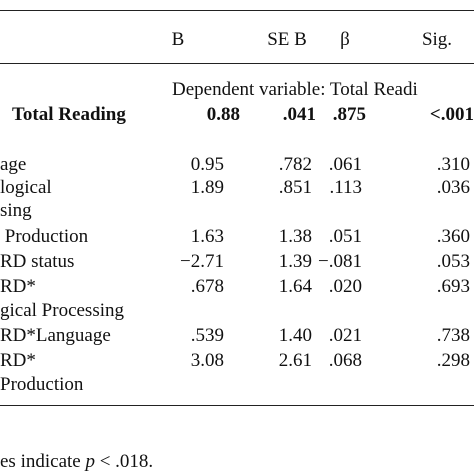 Image resolution: width=474 pixels, height=474 pixels. Describe the element at coordinates (207, 360) in the screenshot. I see `cell: 3.08` at that location.